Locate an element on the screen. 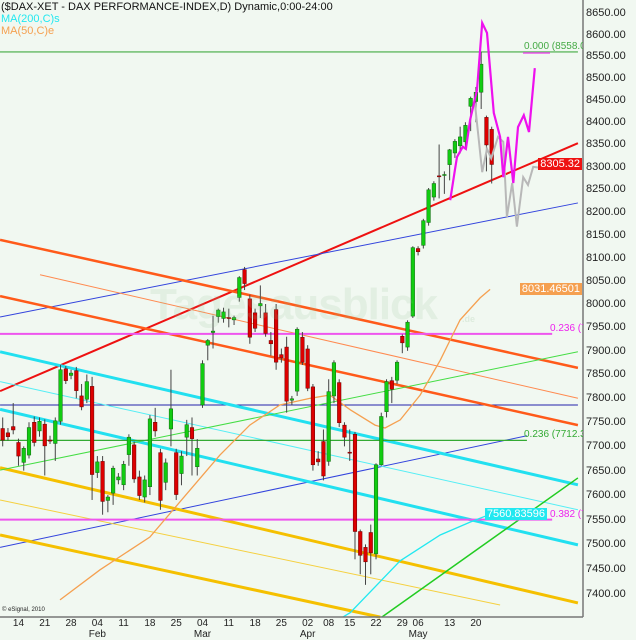  y-tick-label: 8250.00 is located at coordinates (606, 189).